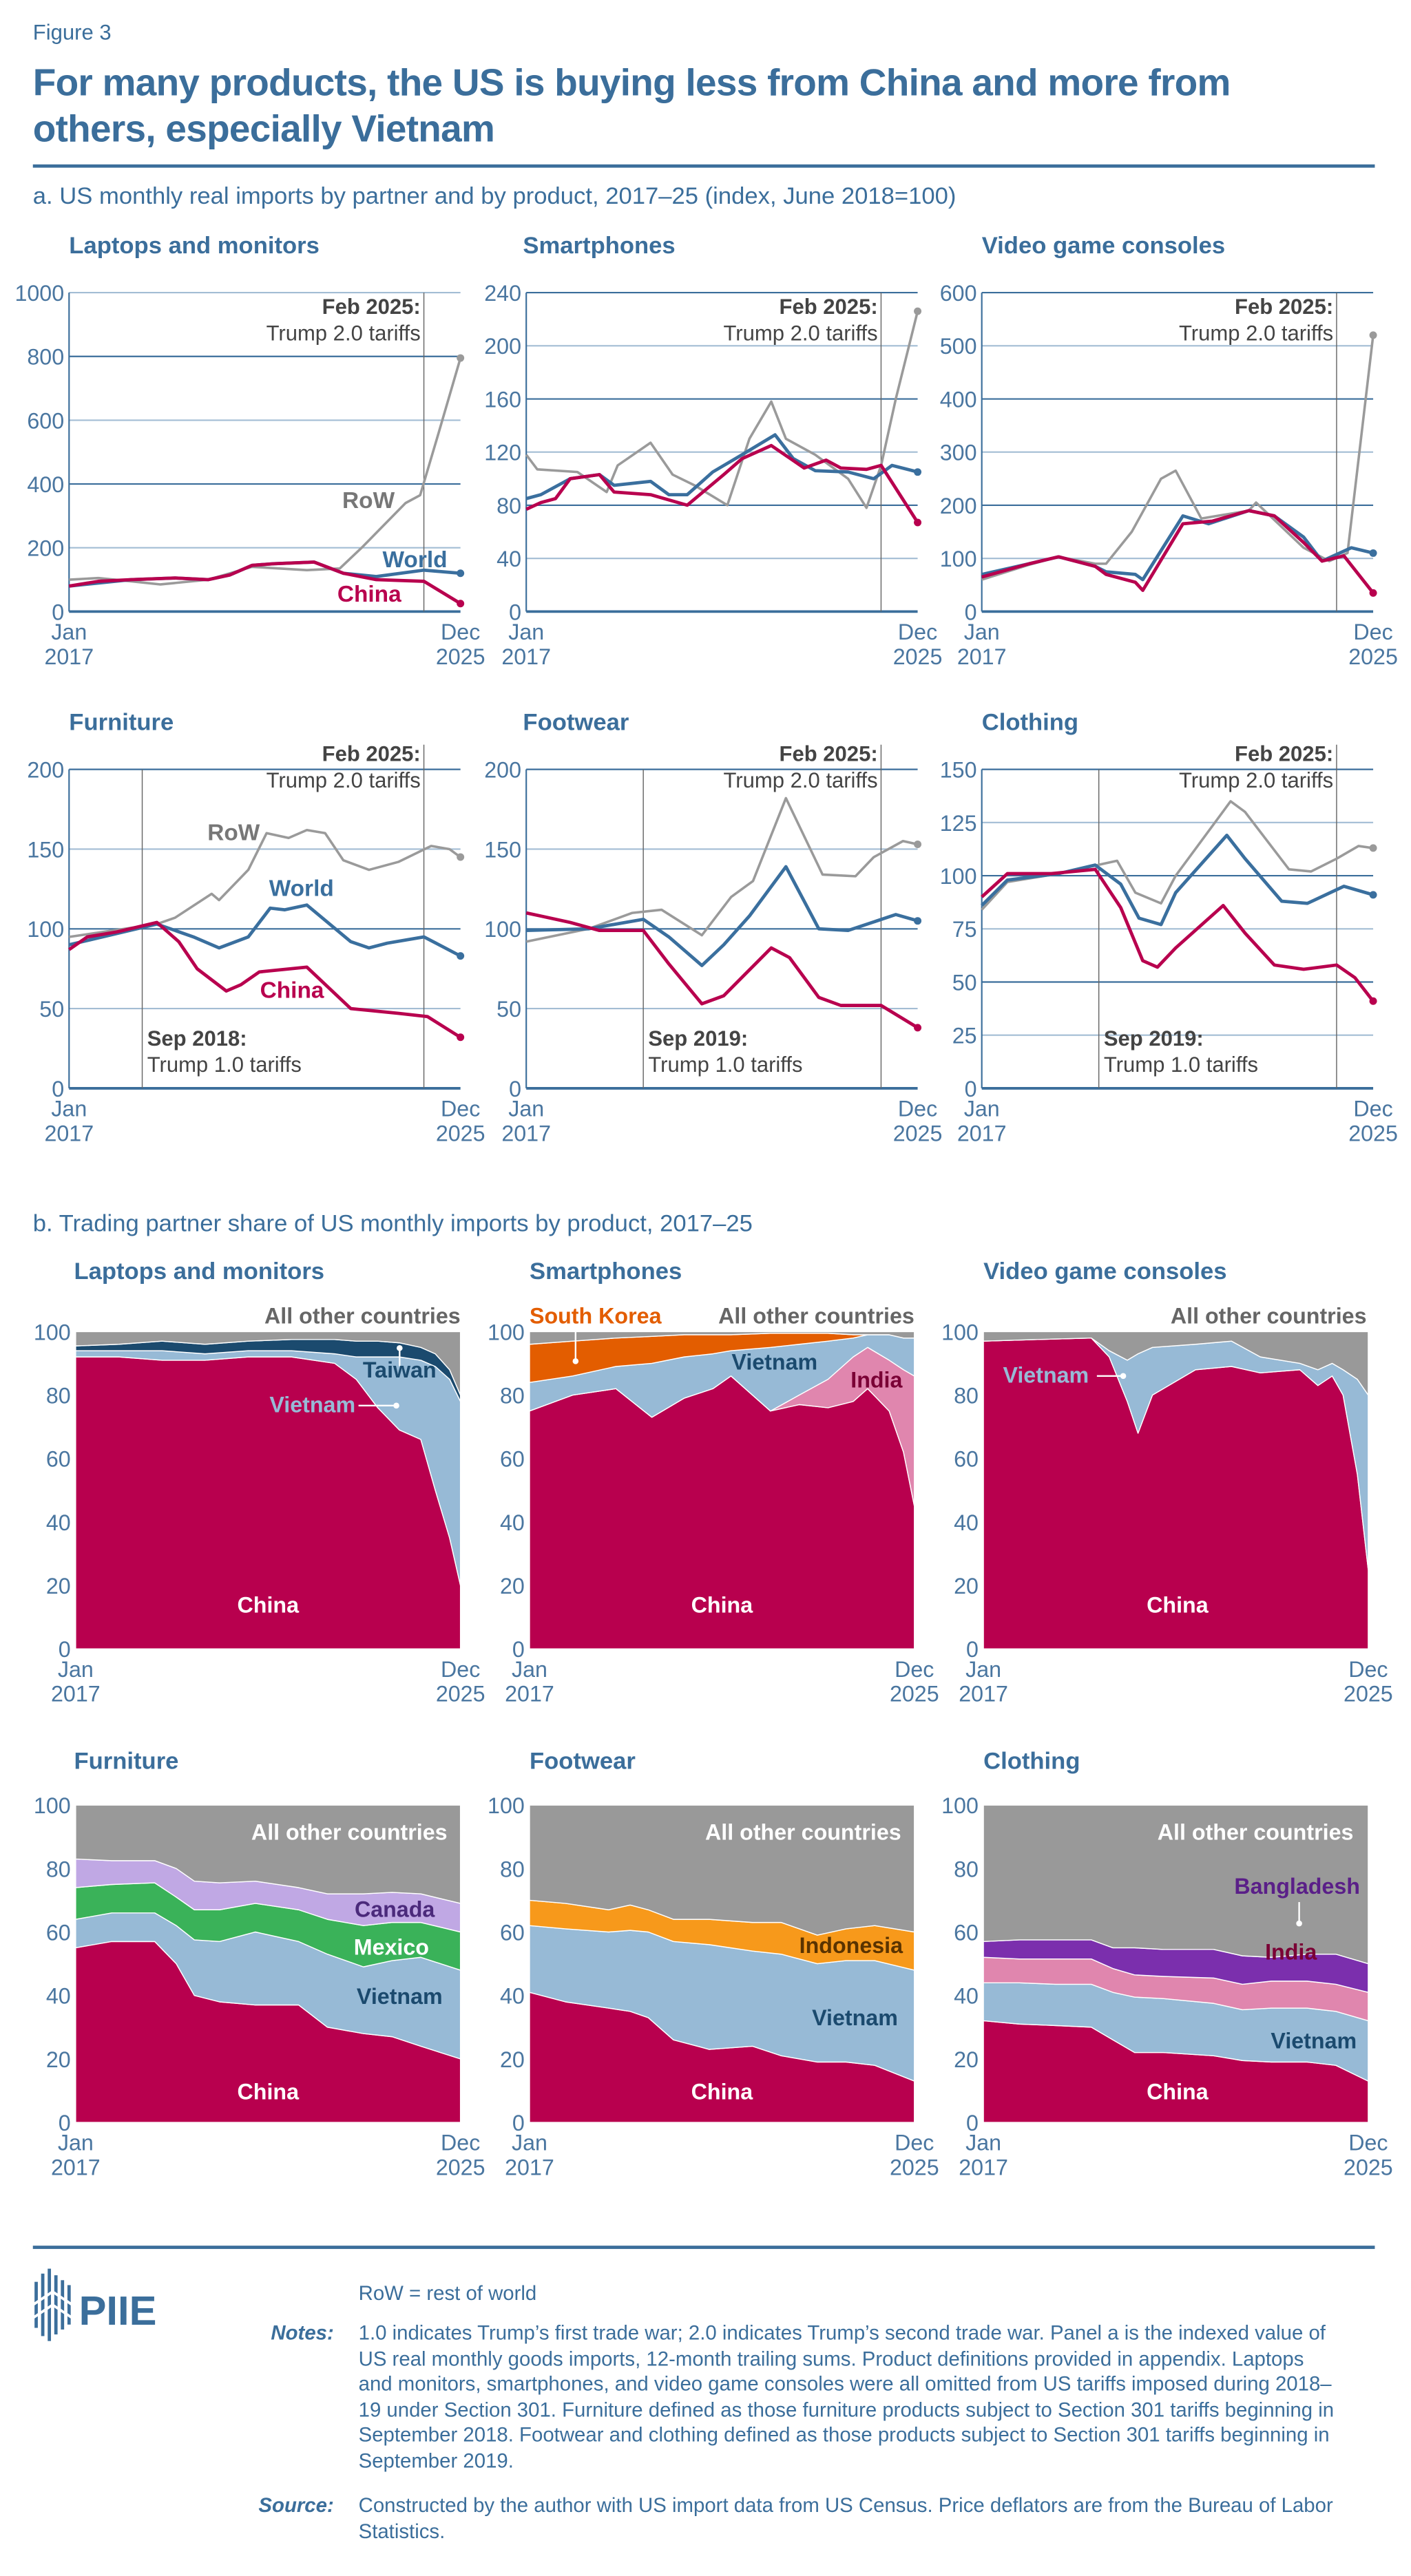  What do you see at coordinates (266, 453) in the screenshot?
I see `line-chart-laptops-and-monitors` at bounding box center [266, 453].